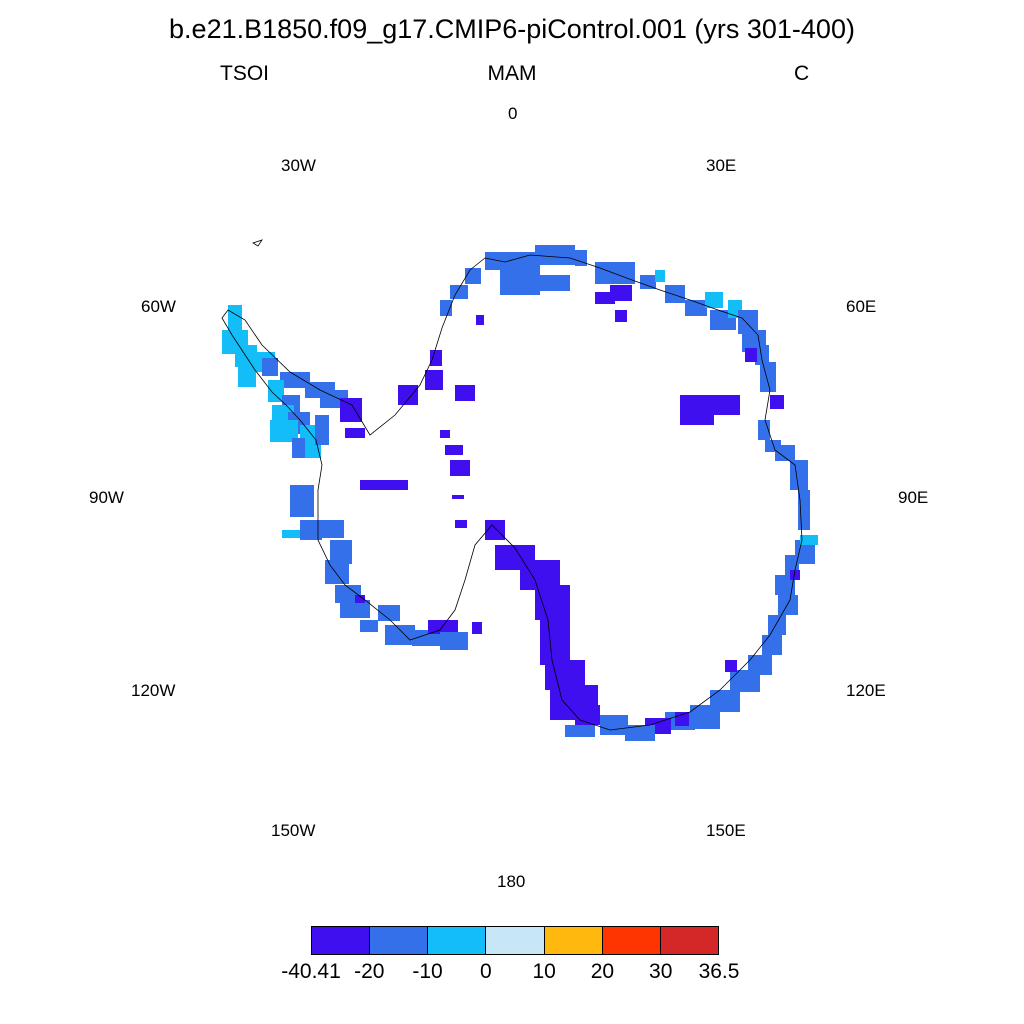 The image size is (1024, 1024). What do you see at coordinates (866, 690) in the screenshot?
I see `lon-label-120e: 120E` at bounding box center [866, 690].